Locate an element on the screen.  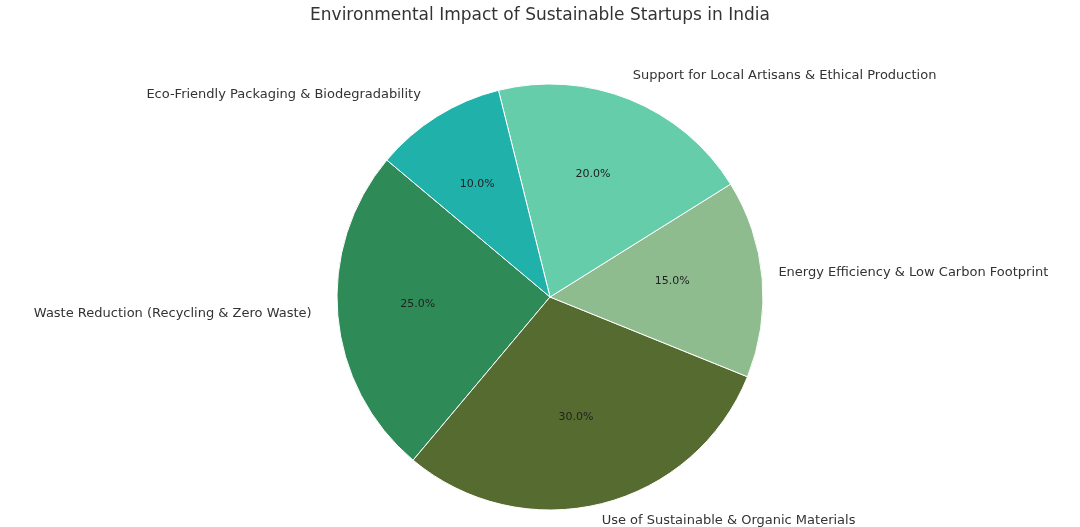
data-label: 10.0% is located at coordinates (477, 184).